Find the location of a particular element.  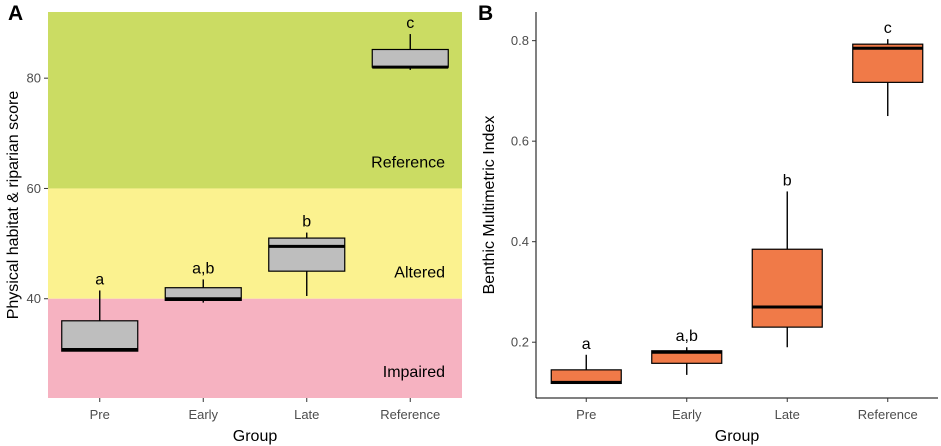

panel-b-ytick-label: 0.6 is located at coordinates (520, 141).